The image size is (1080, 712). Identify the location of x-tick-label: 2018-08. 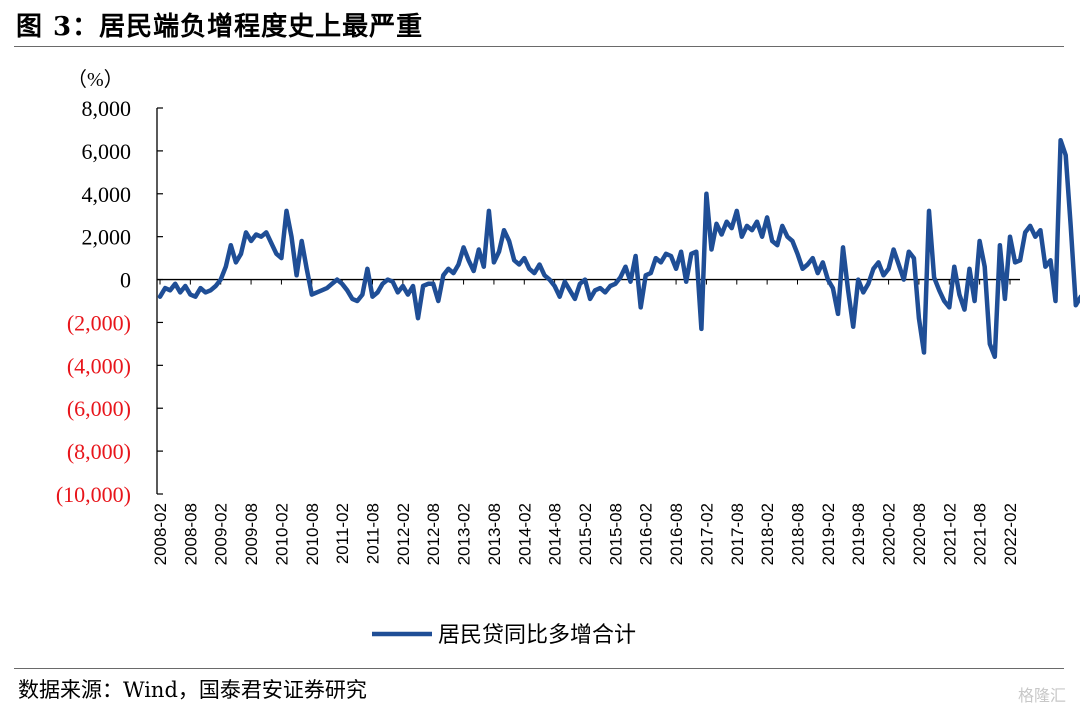
(798, 534).